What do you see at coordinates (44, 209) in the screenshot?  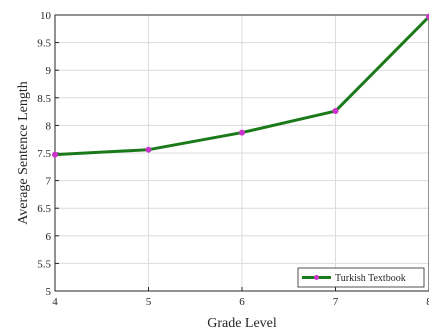 I see `y-tick-label: 6.5` at bounding box center [44, 209].